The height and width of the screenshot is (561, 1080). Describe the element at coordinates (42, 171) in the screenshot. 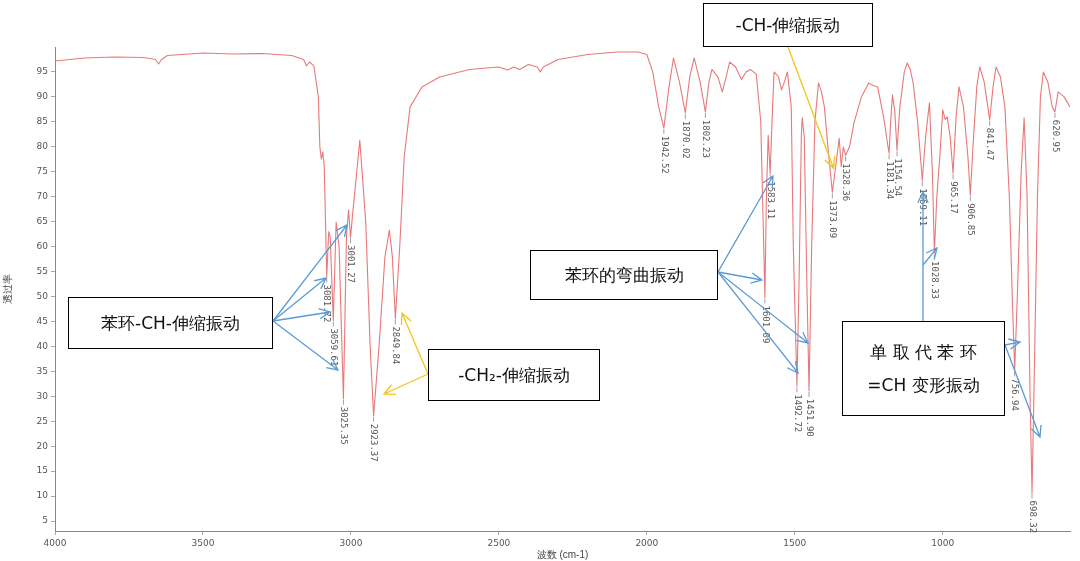

I see `y-tick-label: 75` at that location.